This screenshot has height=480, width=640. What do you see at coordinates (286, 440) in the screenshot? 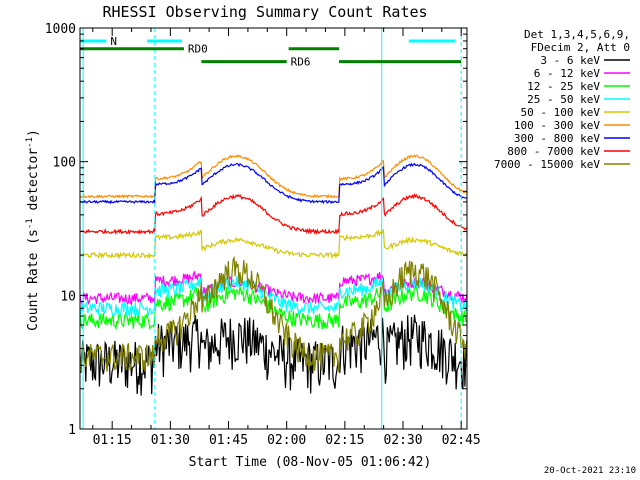
I see `x-tick-label: 02:00` at bounding box center [286, 440].